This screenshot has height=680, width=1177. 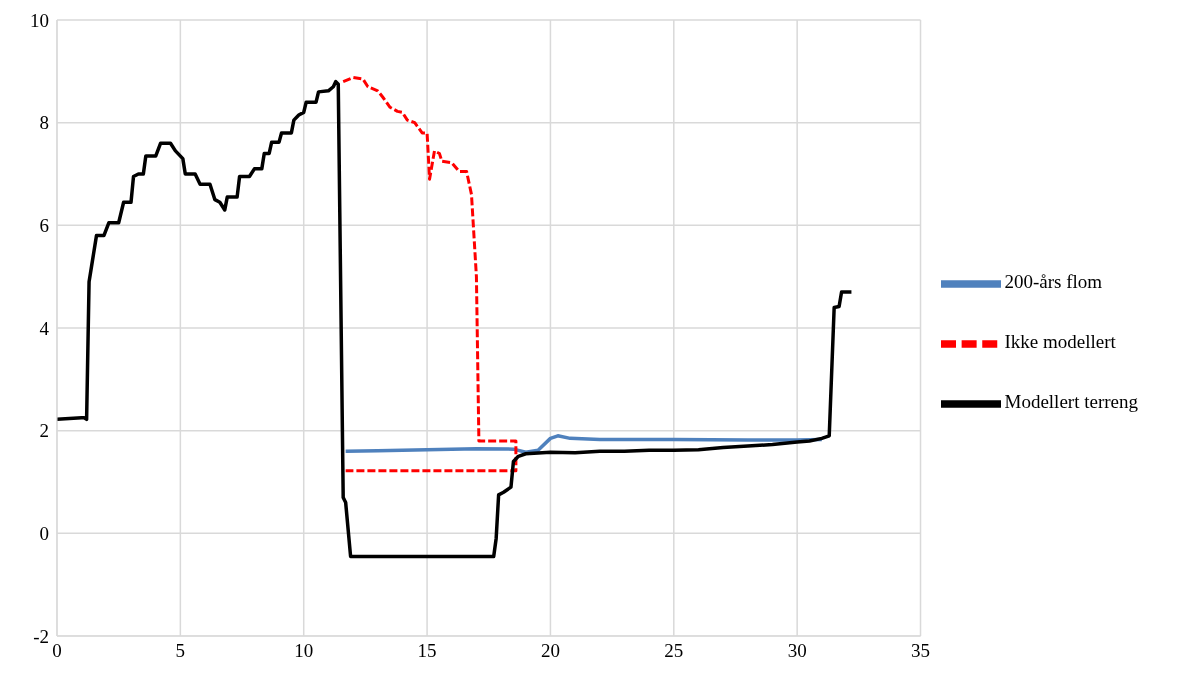 I want to click on legend-label: 200-års flom, so click(x=1053, y=282).